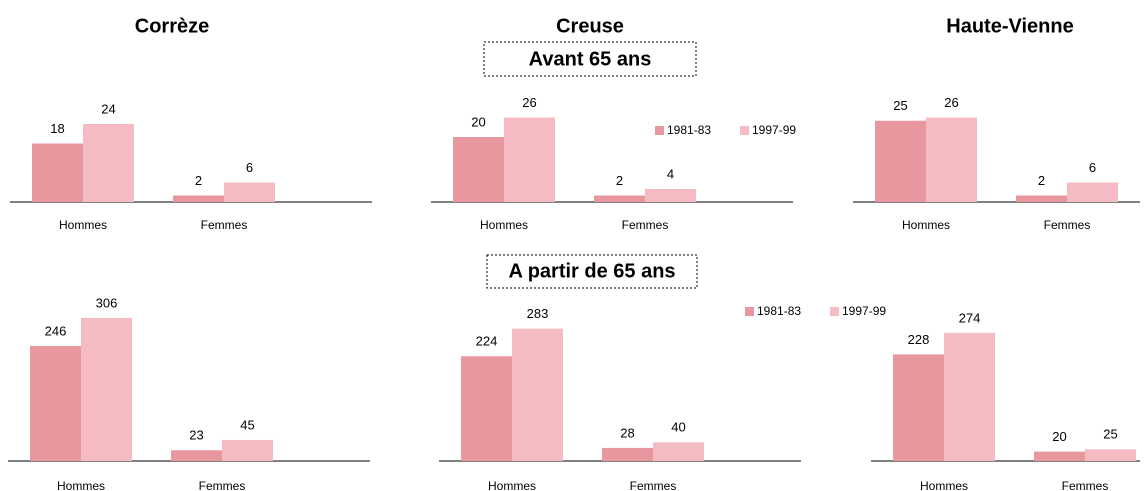 This screenshot has width=1146, height=491. Describe the element at coordinates (678, 427) in the screenshot. I see `value-label: 40` at that location.